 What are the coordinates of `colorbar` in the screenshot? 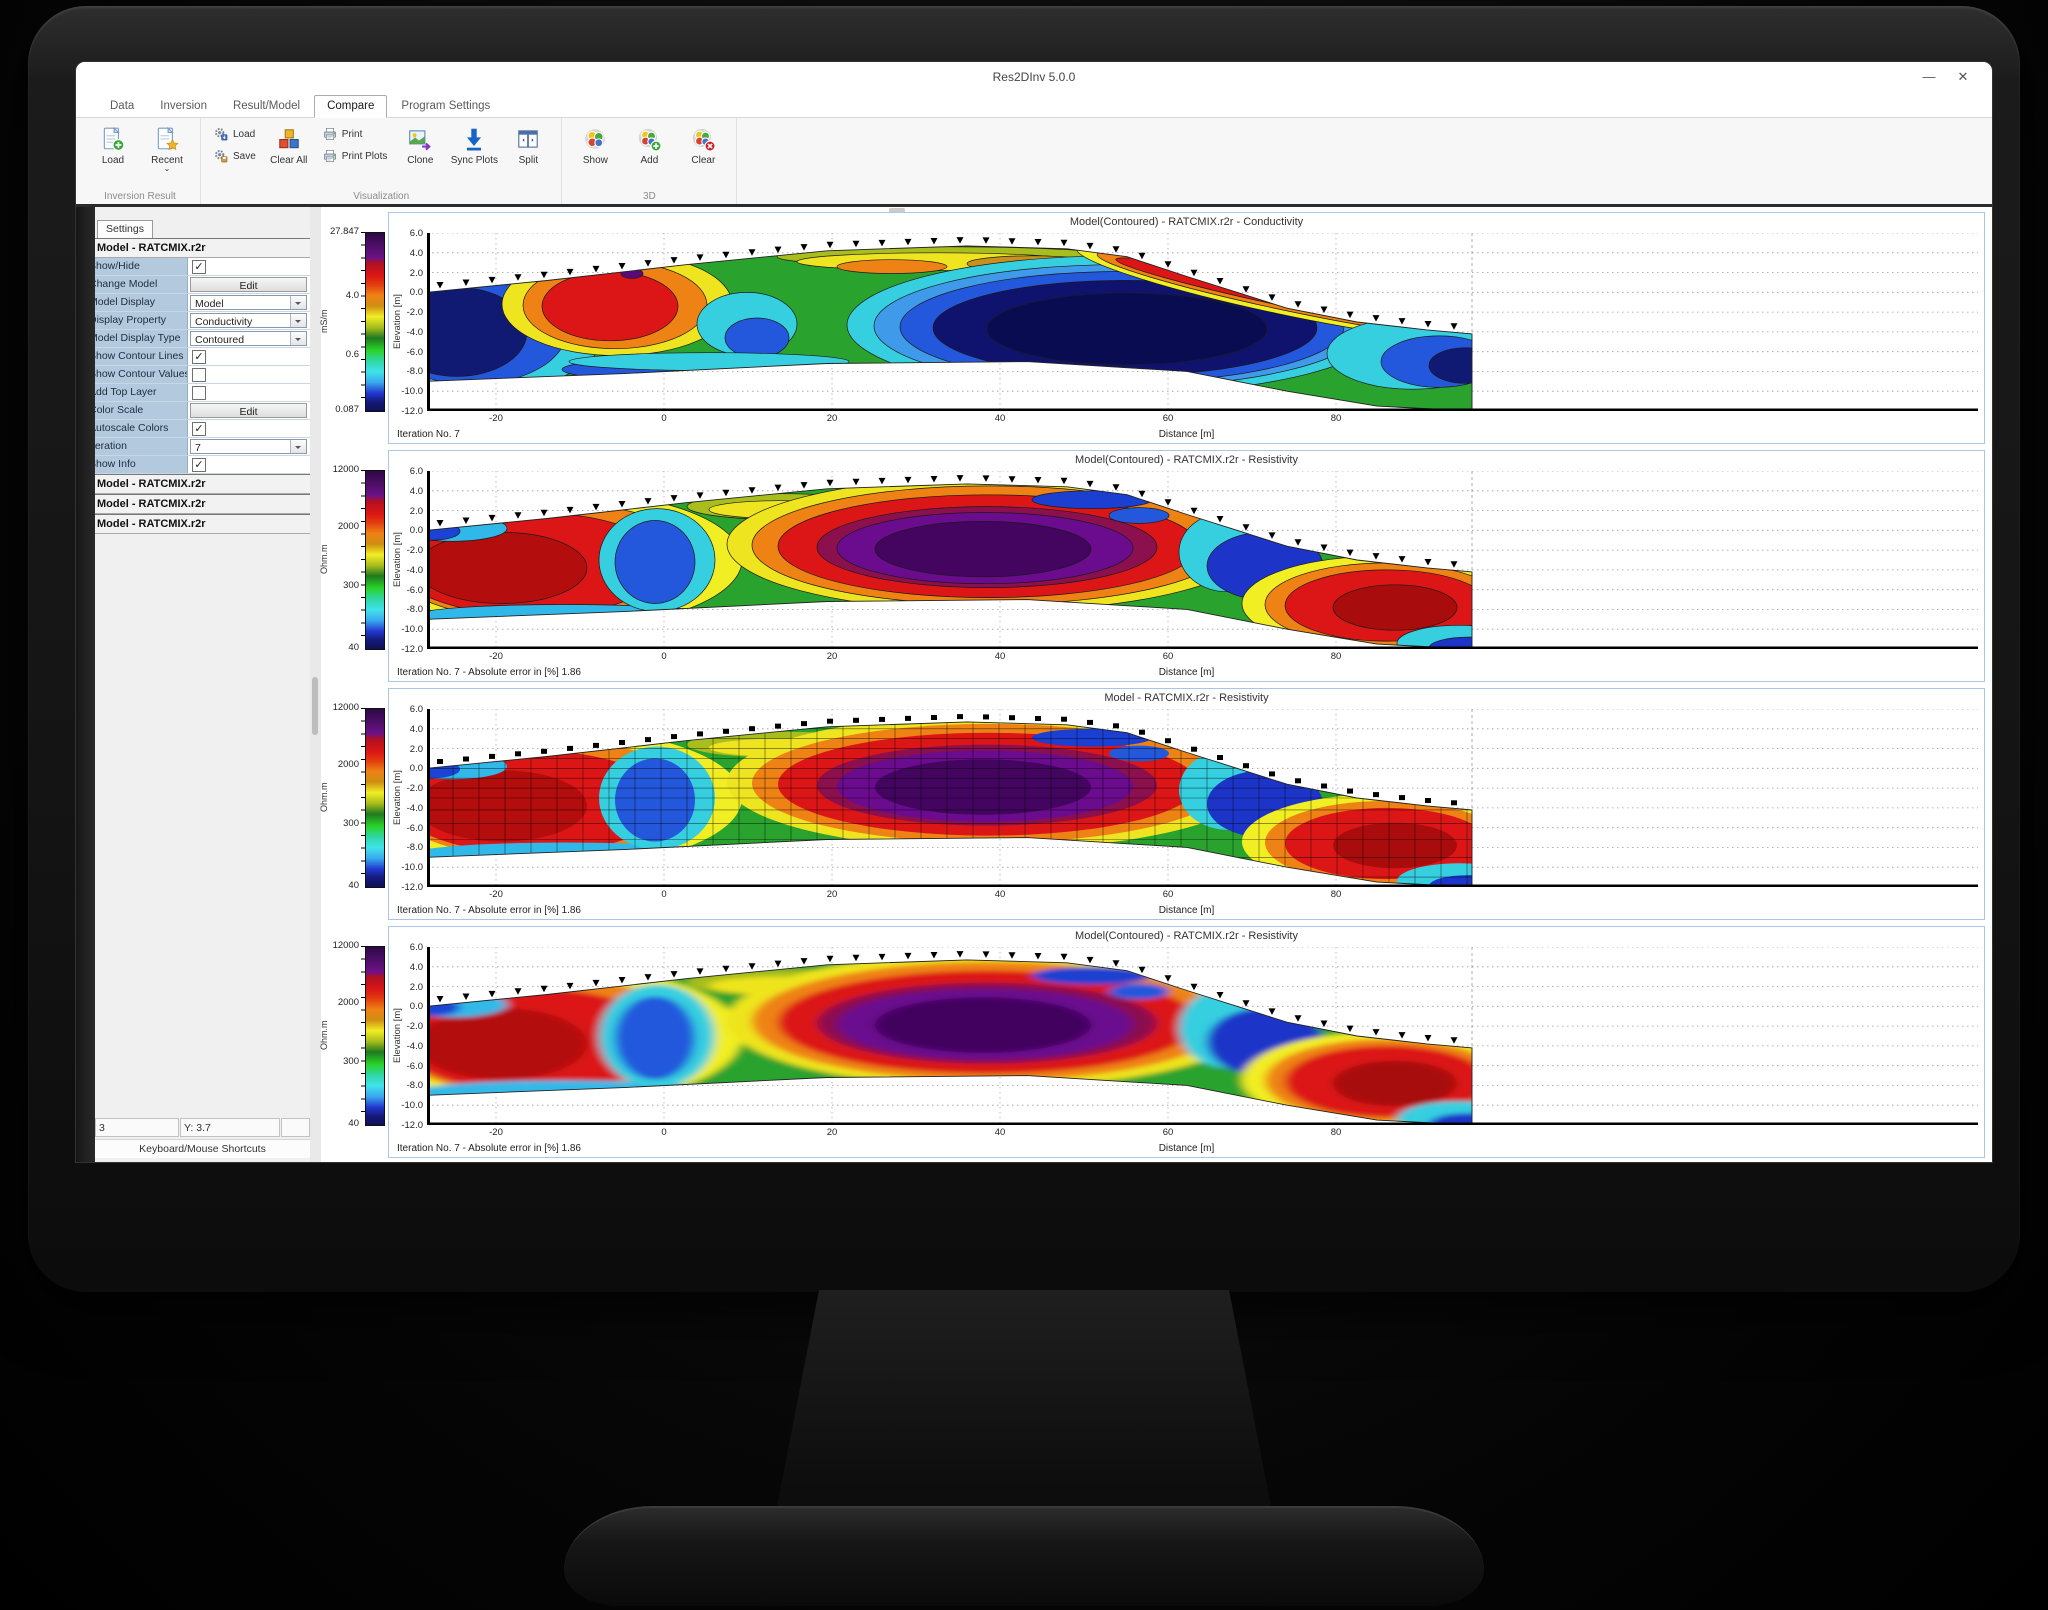 It's located at (375, 798).